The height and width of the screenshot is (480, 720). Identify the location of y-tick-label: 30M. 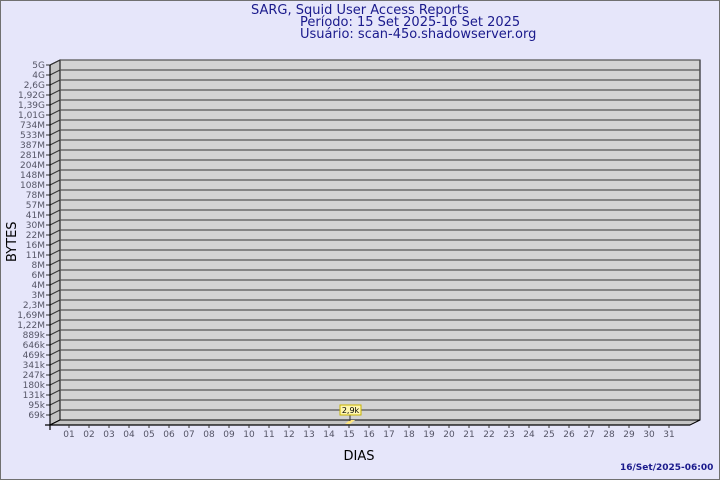
(35, 226).